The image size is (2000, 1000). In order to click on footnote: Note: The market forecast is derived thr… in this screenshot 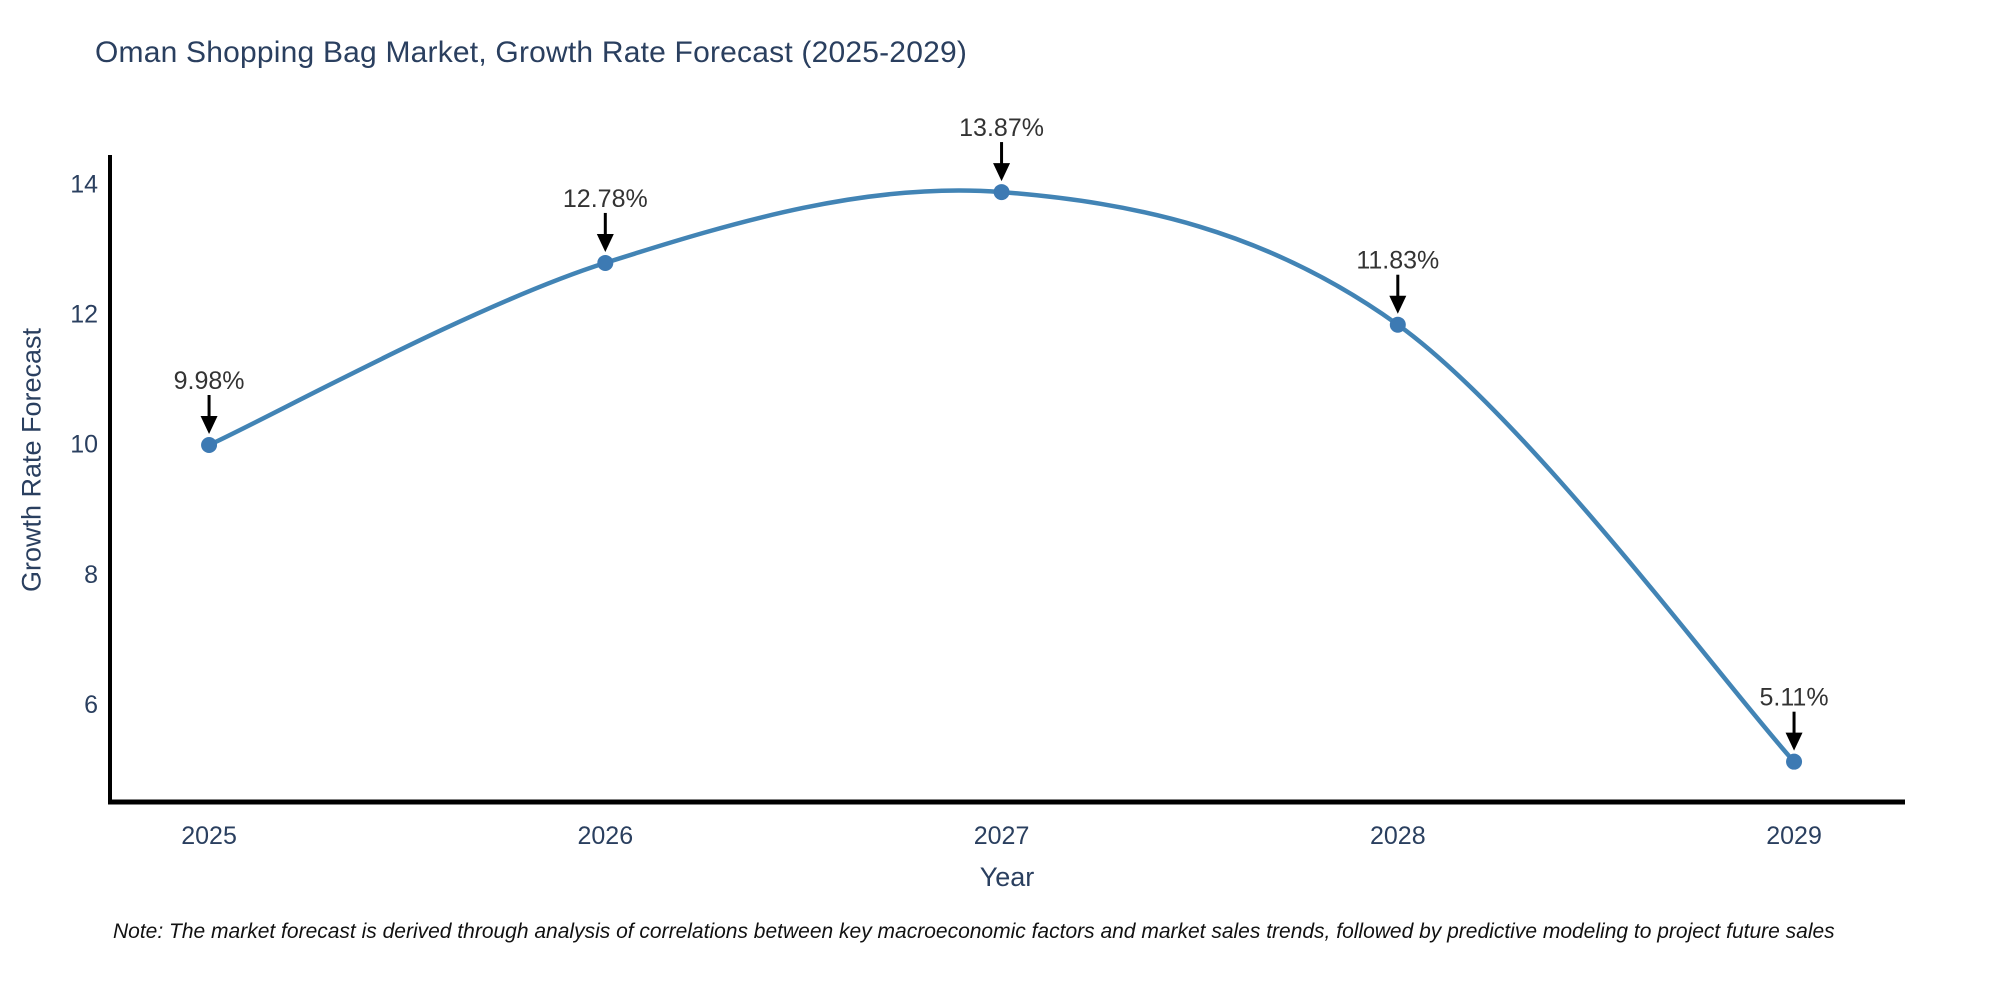, I will do `click(974, 931)`.